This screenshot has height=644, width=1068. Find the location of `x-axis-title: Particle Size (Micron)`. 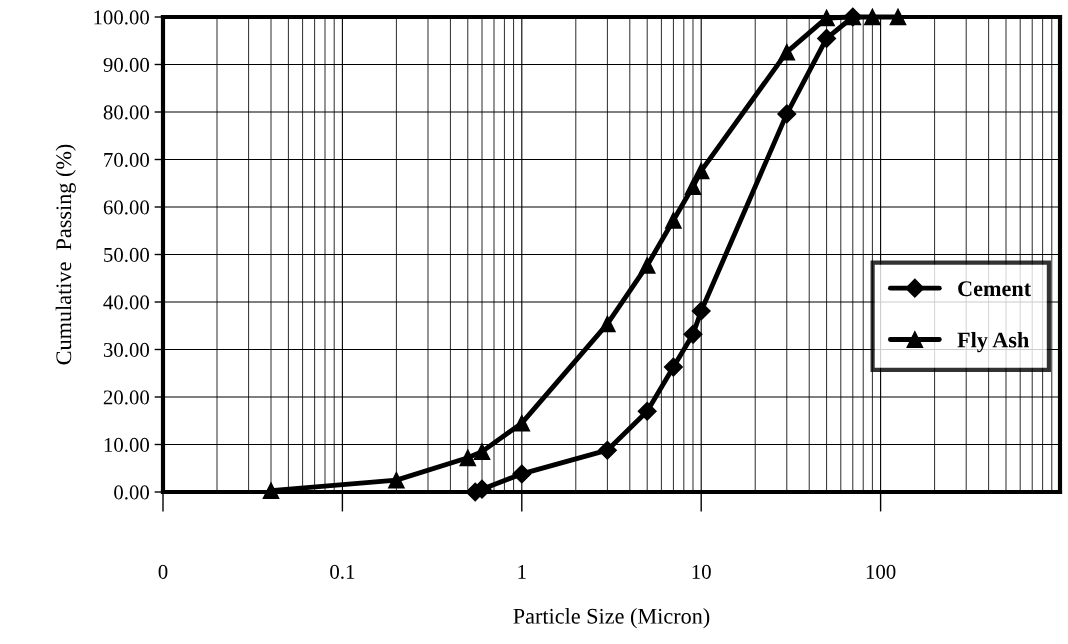

x-axis-title: Particle Size (Micron) is located at coordinates (611, 618).